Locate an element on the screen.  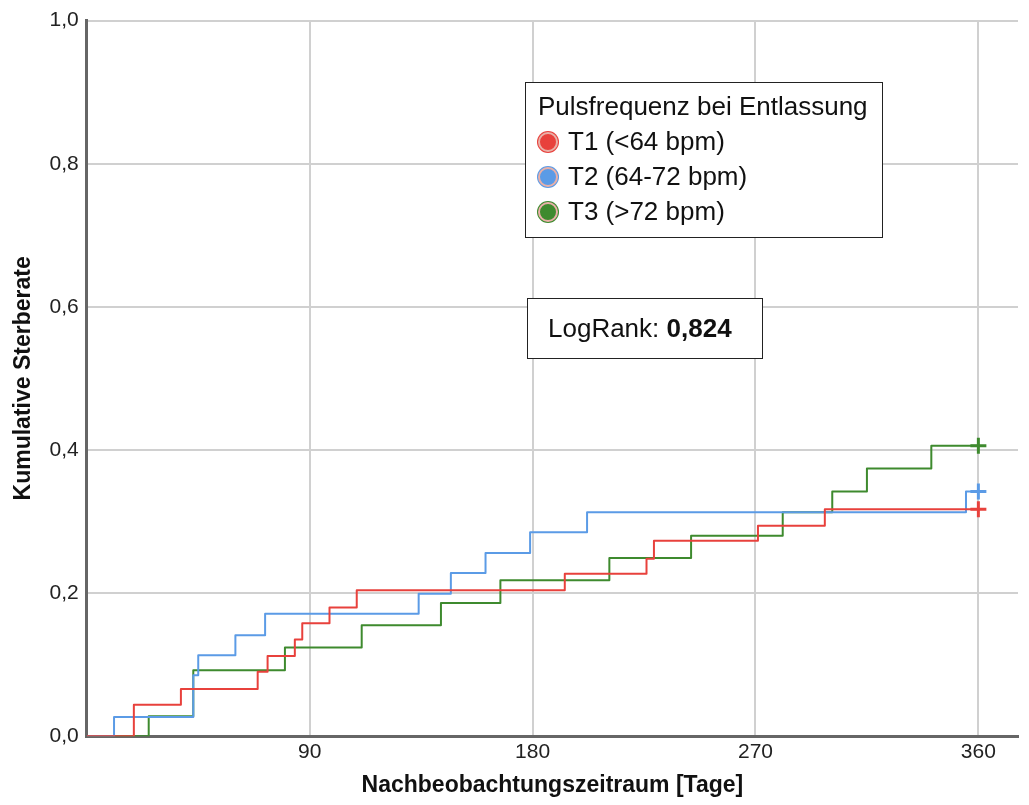
legend-title: Pulsfrequenz bei Entlassung is located at coordinates (703, 106).